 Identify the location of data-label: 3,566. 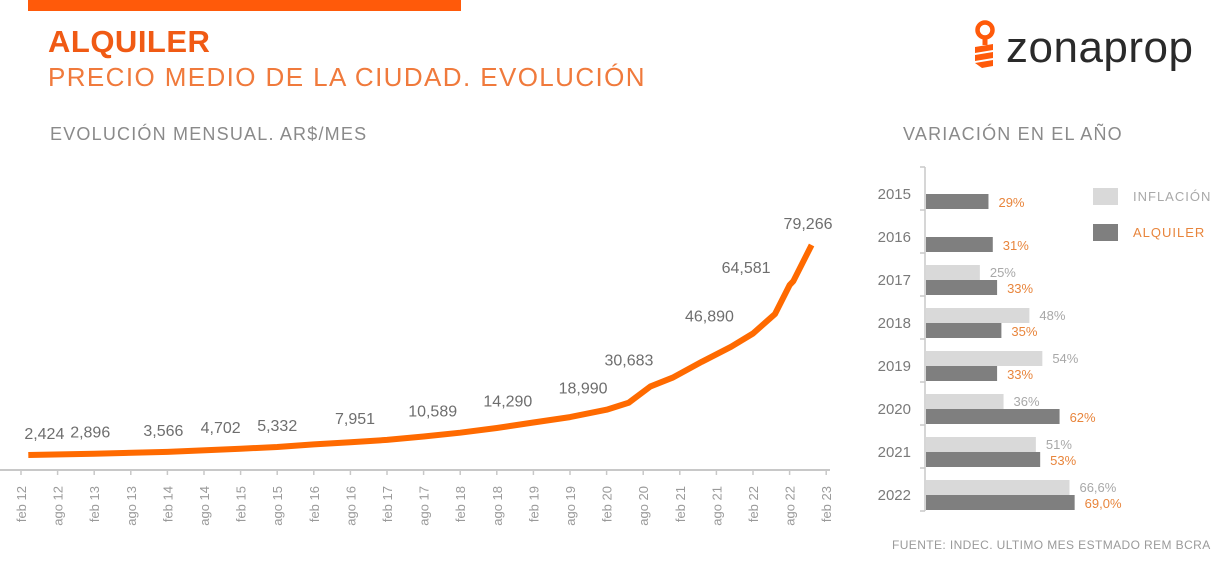
(163, 431).